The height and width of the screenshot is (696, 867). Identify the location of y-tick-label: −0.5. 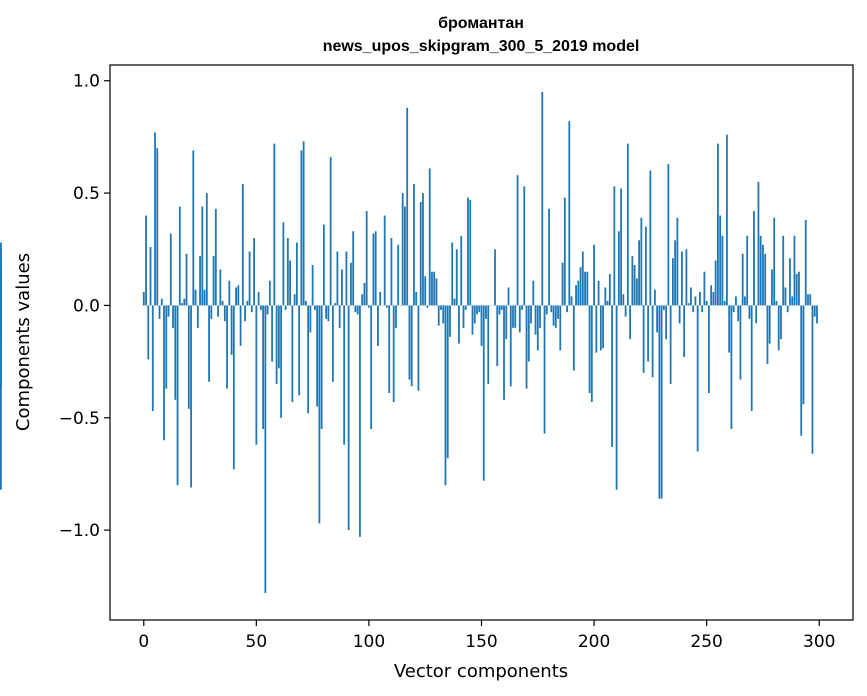
(79, 419).